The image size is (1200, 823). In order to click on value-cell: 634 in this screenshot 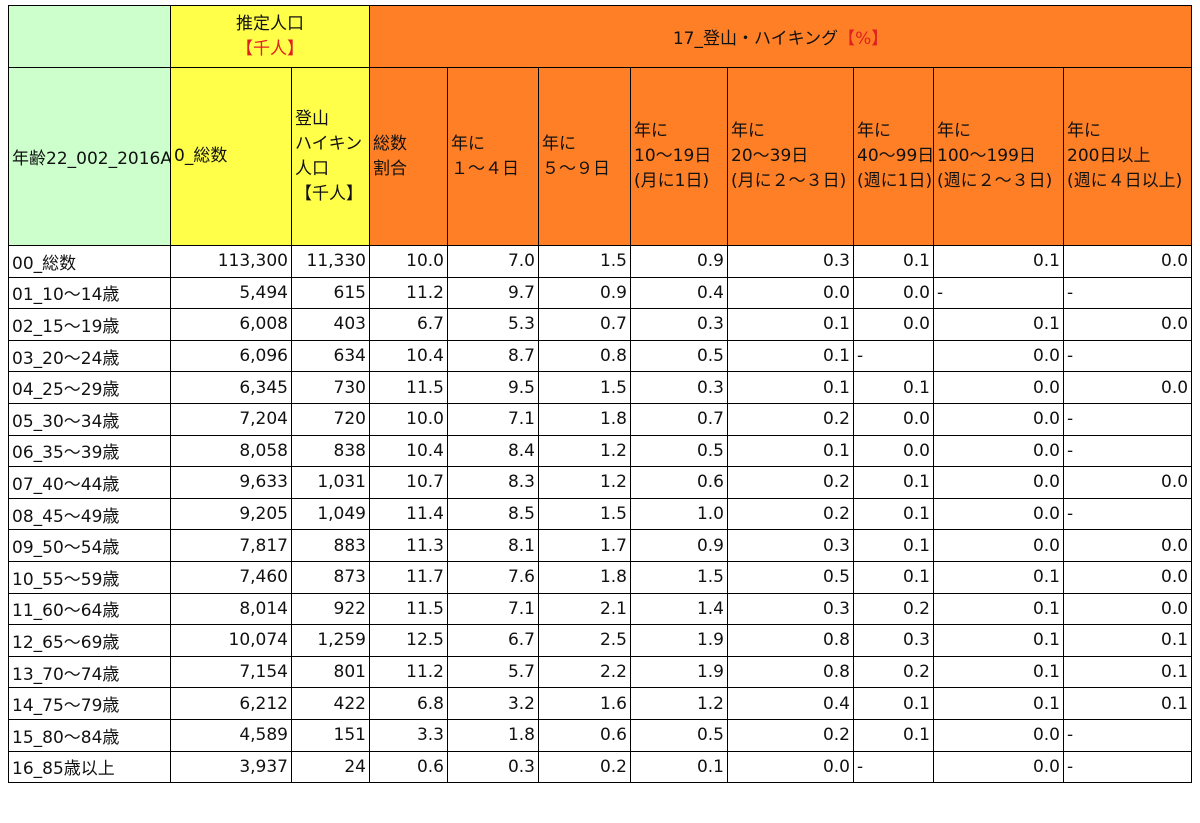, I will do `click(330, 356)`.